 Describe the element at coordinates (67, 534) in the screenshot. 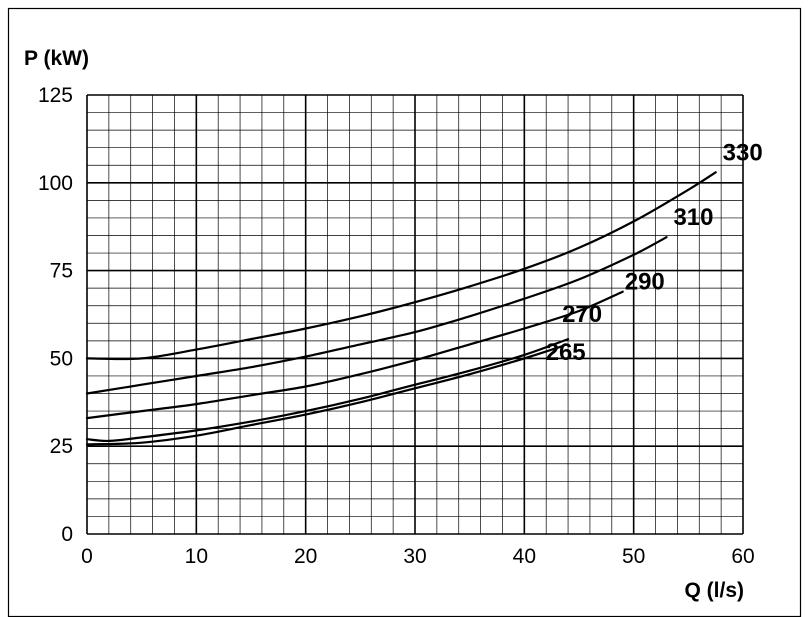

I see `y-tick-label: 0` at that location.